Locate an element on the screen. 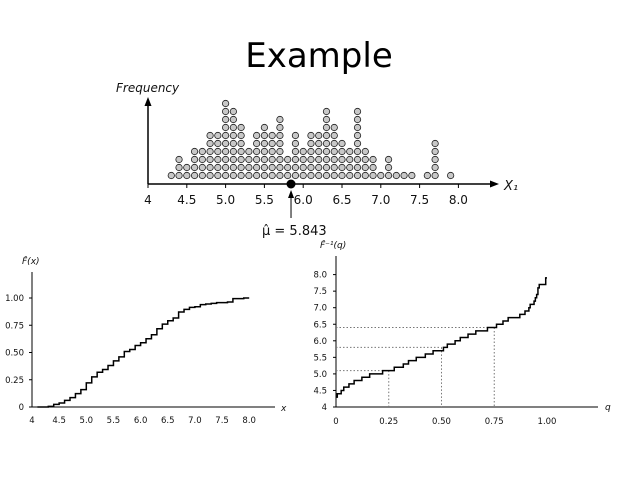 The image size is (638, 478). dot-plot-y-label: Frequency is located at coordinates (148, 88).